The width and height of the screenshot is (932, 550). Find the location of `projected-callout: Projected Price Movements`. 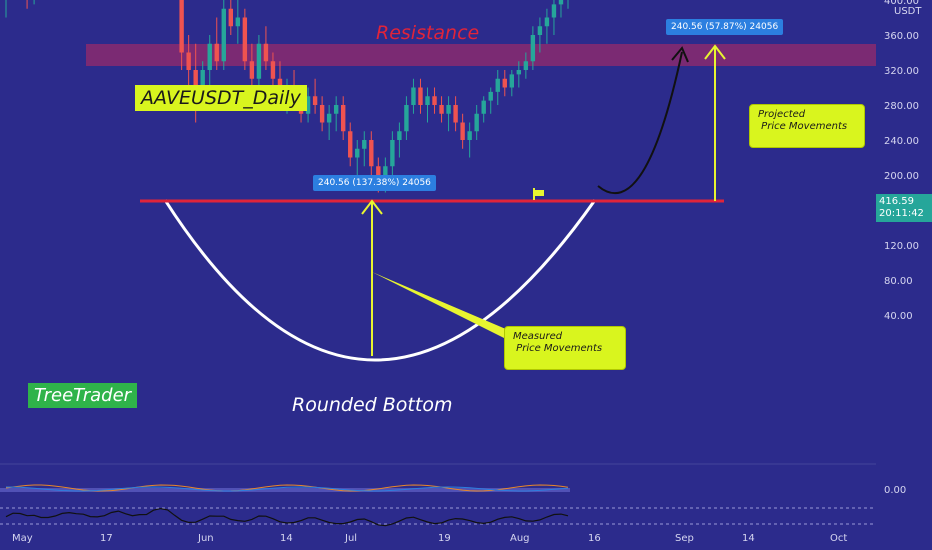

projected-callout: Projected Price Movements is located at coordinates (807, 126).